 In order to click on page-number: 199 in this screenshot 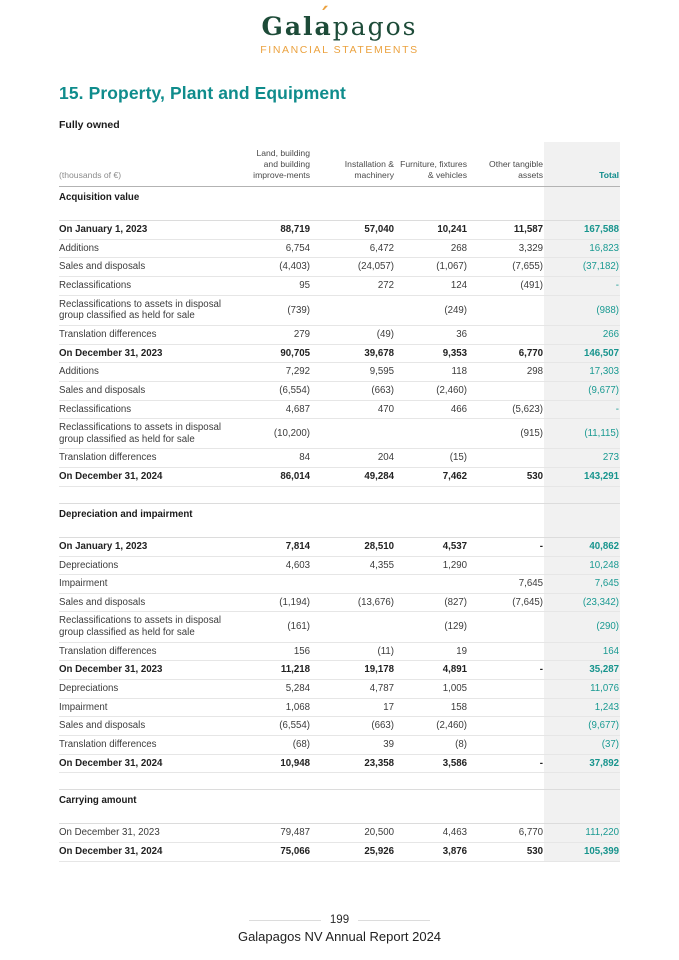, I will do `click(339, 920)`.